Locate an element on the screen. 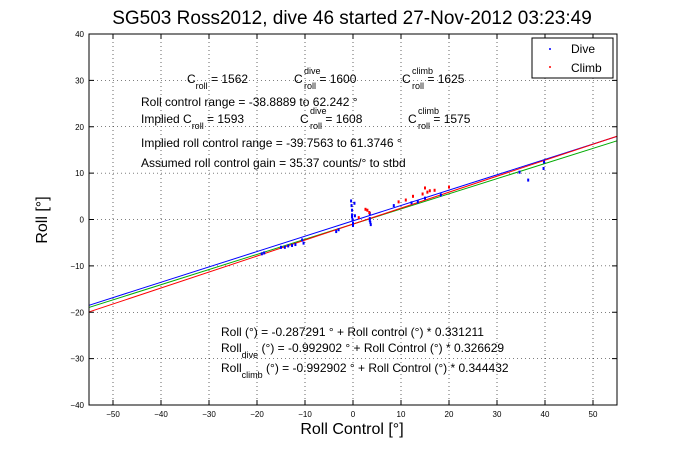 This screenshot has height=454, width=681. x-tick-label: 30 is located at coordinates (497, 414).